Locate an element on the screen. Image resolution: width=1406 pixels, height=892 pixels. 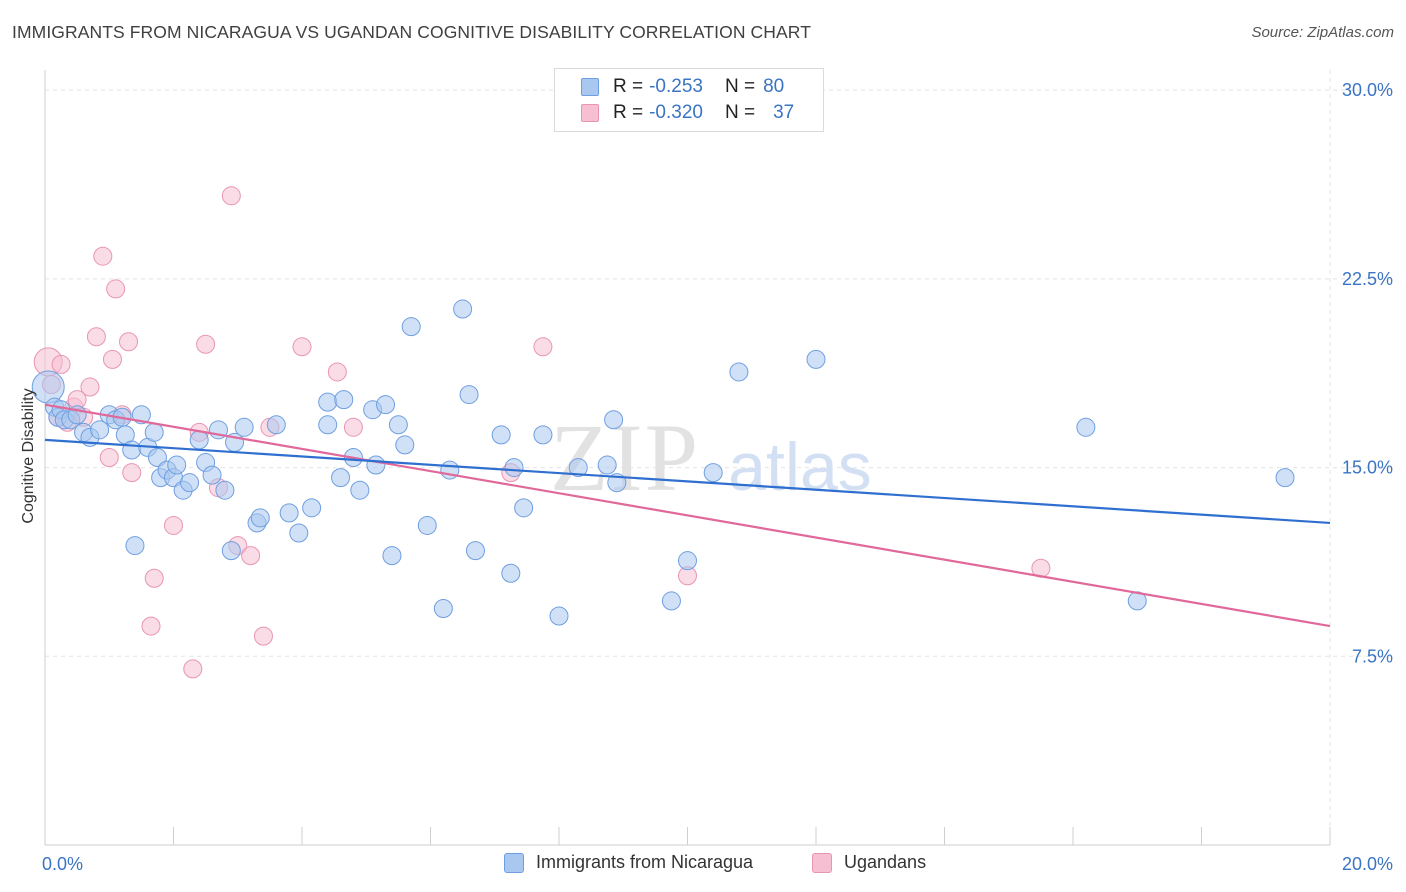
x-tick-label: 20.0% is located at coordinates (1367, 864).